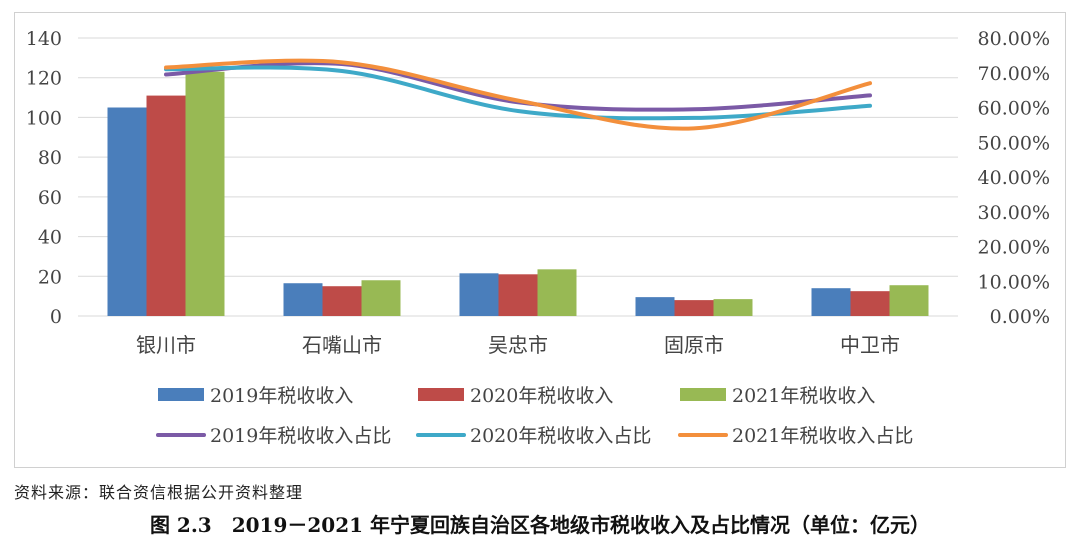  What do you see at coordinates (694, 345) in the screenshot?
I see `x-tick-label: 固原市` at bounding box center [694, 345].